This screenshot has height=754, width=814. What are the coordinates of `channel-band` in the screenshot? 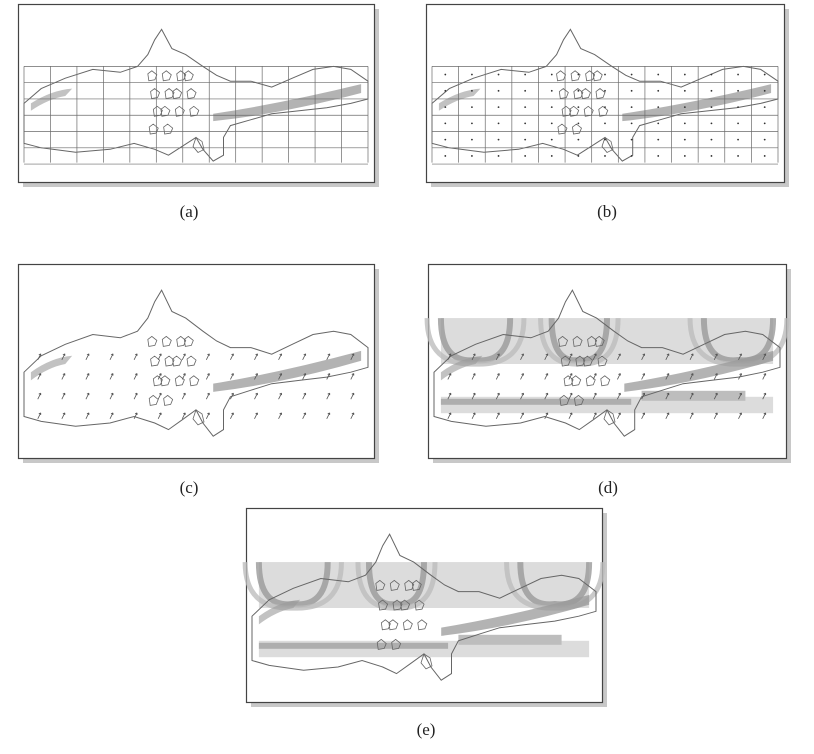 It's located at (699, 371).